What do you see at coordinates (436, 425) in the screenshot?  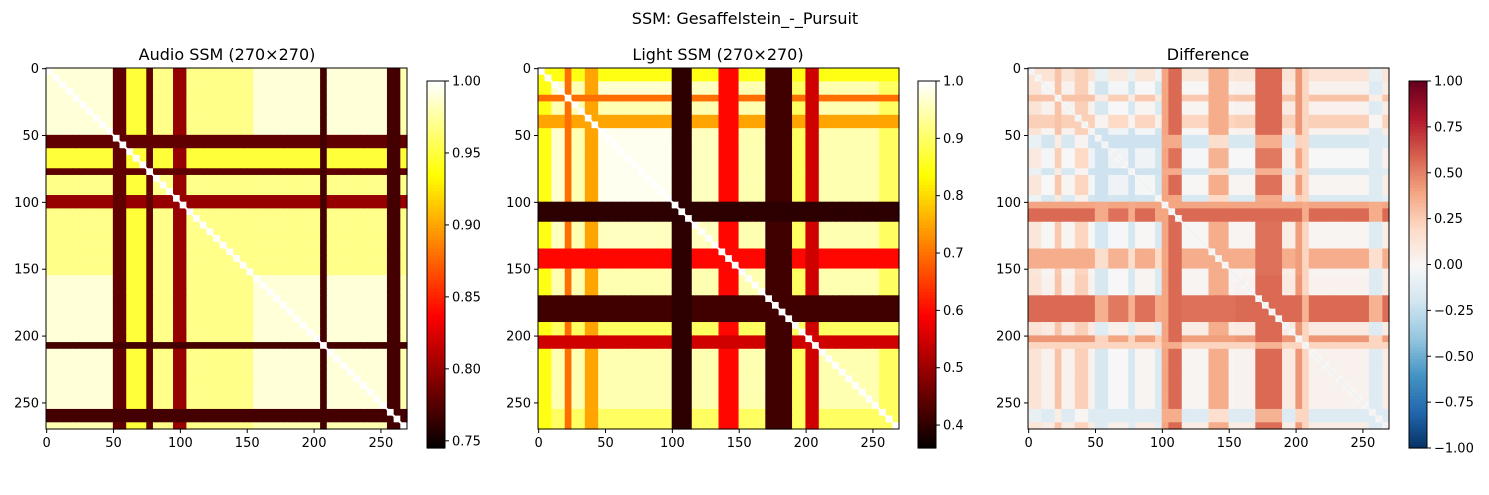 I see `colorbar-segment` at bounding box center [436, 425].